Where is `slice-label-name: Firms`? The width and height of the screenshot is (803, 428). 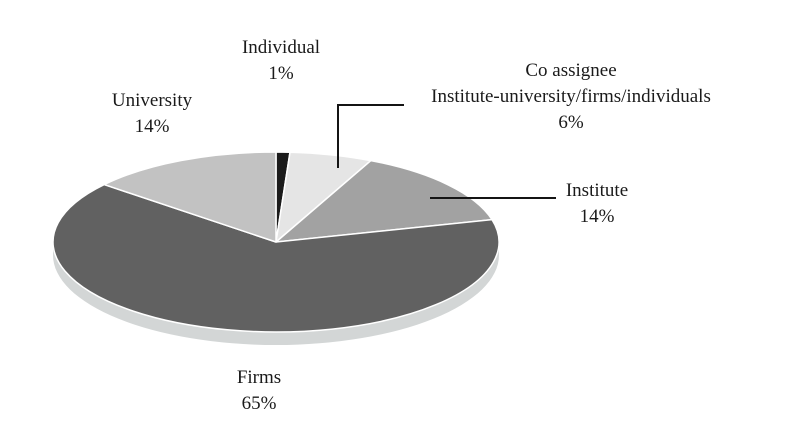
slice-label-name: Firms is located at coordinates (259, 377).